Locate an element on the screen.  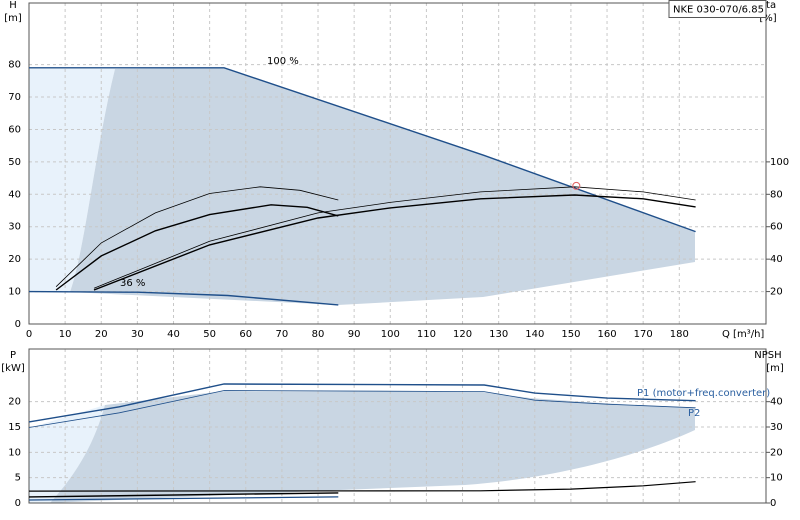
x-tick-label: 130 is located at coordinates (498, 334).